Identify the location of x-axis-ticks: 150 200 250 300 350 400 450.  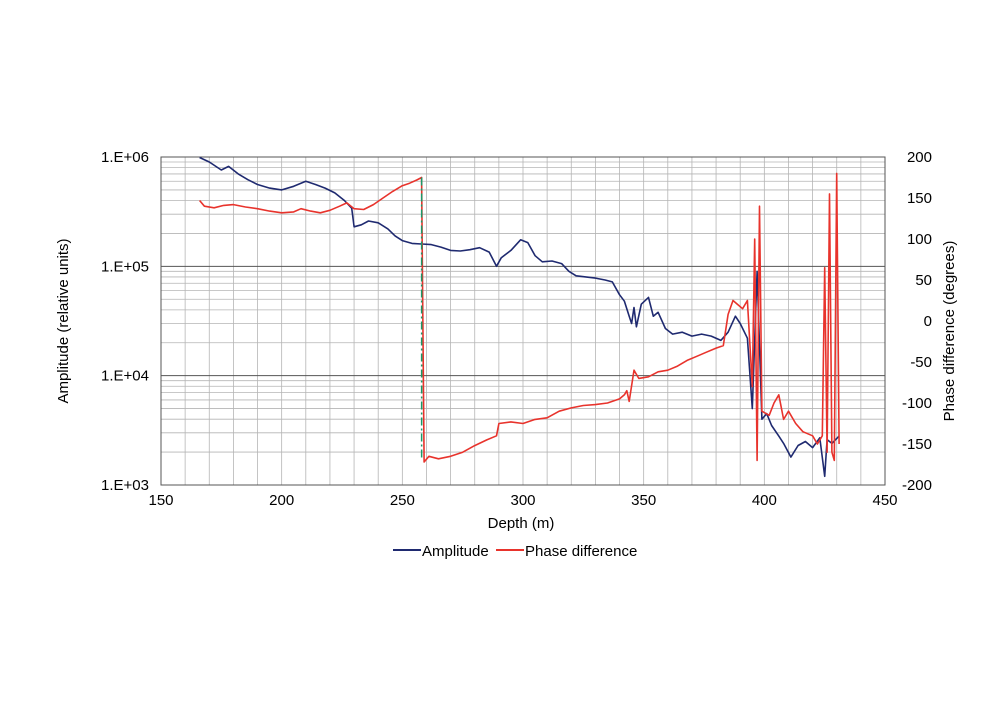
(522, 500).